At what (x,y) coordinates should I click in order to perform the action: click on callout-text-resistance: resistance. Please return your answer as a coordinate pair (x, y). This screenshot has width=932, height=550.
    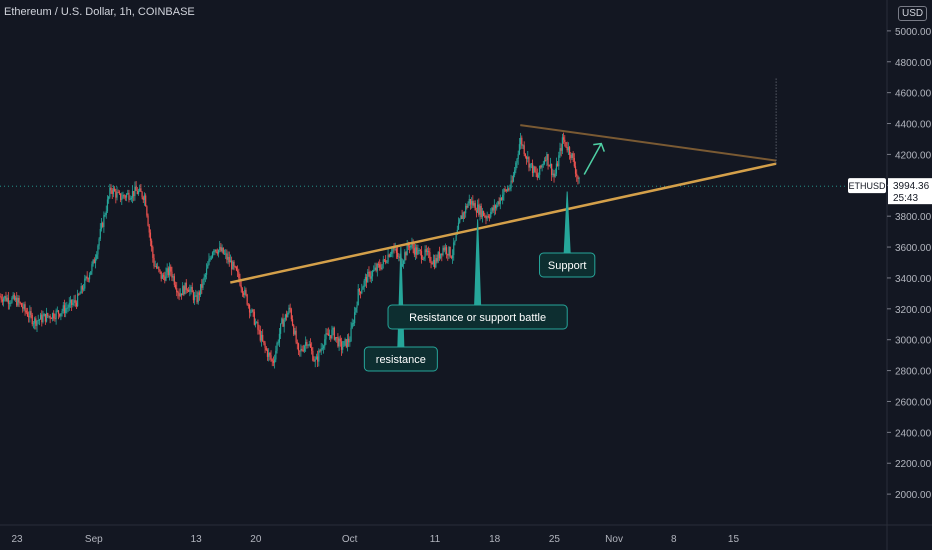
    Looking at the image, I should click on (401, 360).